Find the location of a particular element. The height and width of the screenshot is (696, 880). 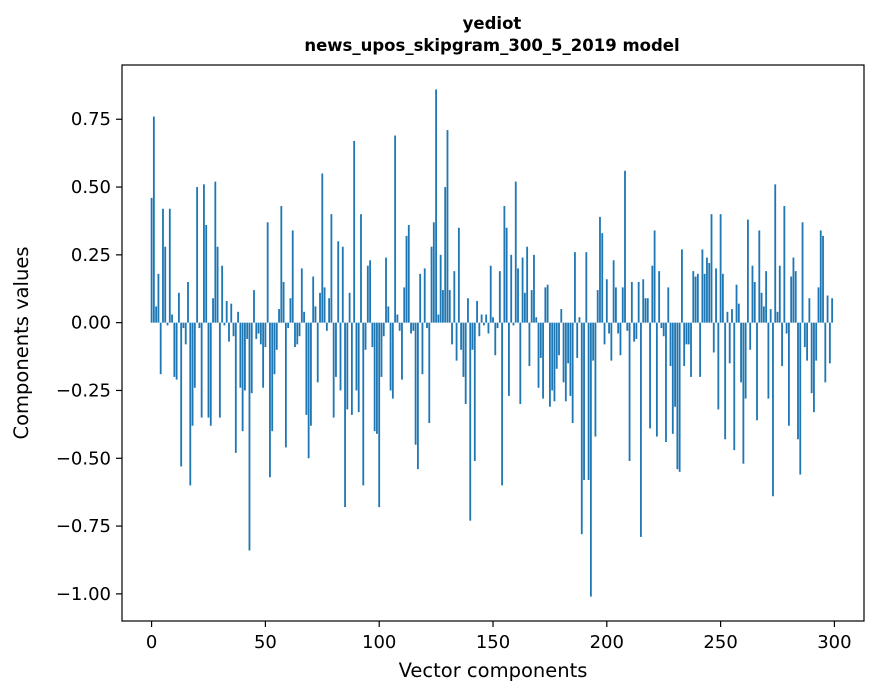

y-tick-label: 0.00 is located at coordinates (91, 323).